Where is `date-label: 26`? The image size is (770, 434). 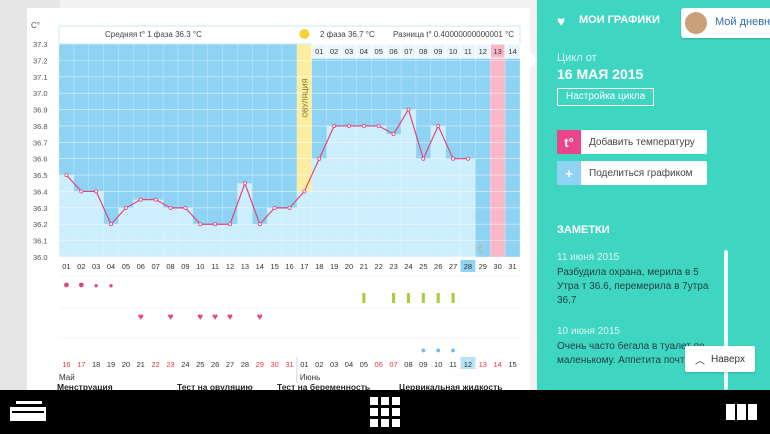
date-label: 26 is located at coordinates (215, 364).